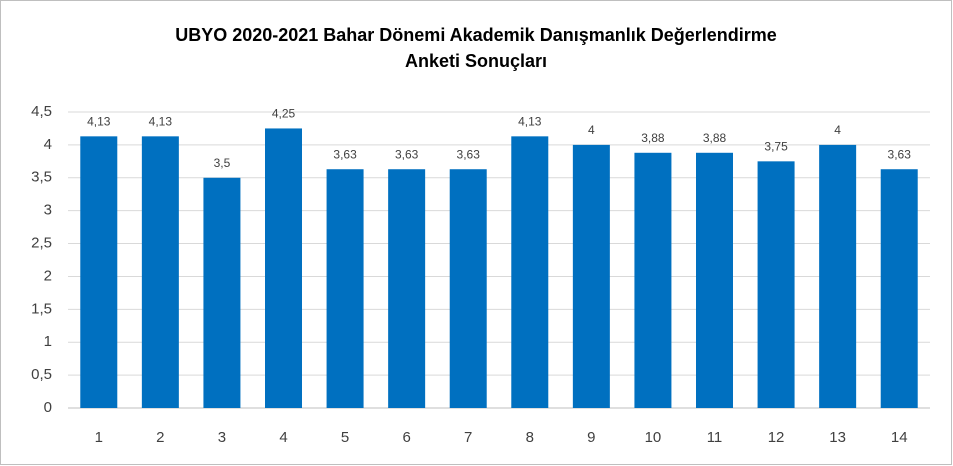 This screenshot has height=466, width=953. What do you see at coordinates (41, 374) in the screenshot?
I see `y-tick-label: 0,5` at bounding box center [41, 374].